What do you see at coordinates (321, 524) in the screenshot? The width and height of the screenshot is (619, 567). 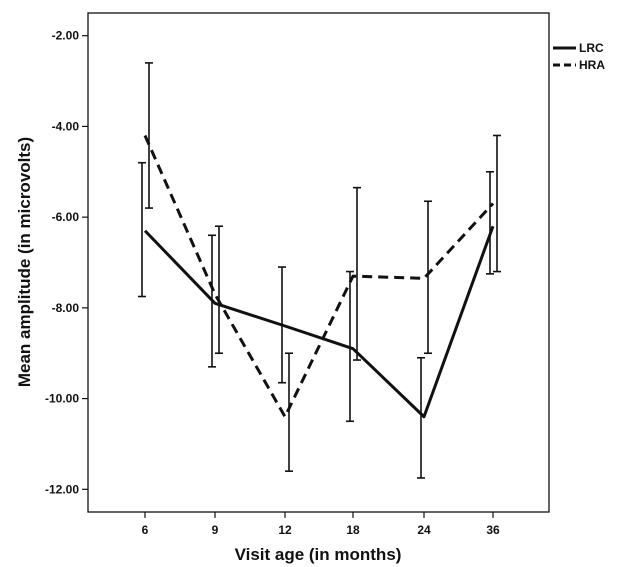 I see `x-axis: 6 9 12 18 24 36` at bounding box center [321, 524].